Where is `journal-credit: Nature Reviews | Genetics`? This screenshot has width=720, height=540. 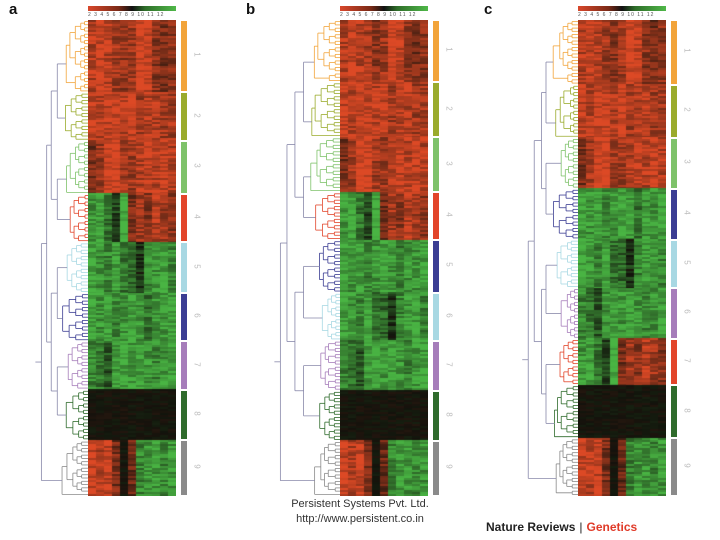 journal-credit: Nature Reviews | Genetics is located at coordinates (561, 527).